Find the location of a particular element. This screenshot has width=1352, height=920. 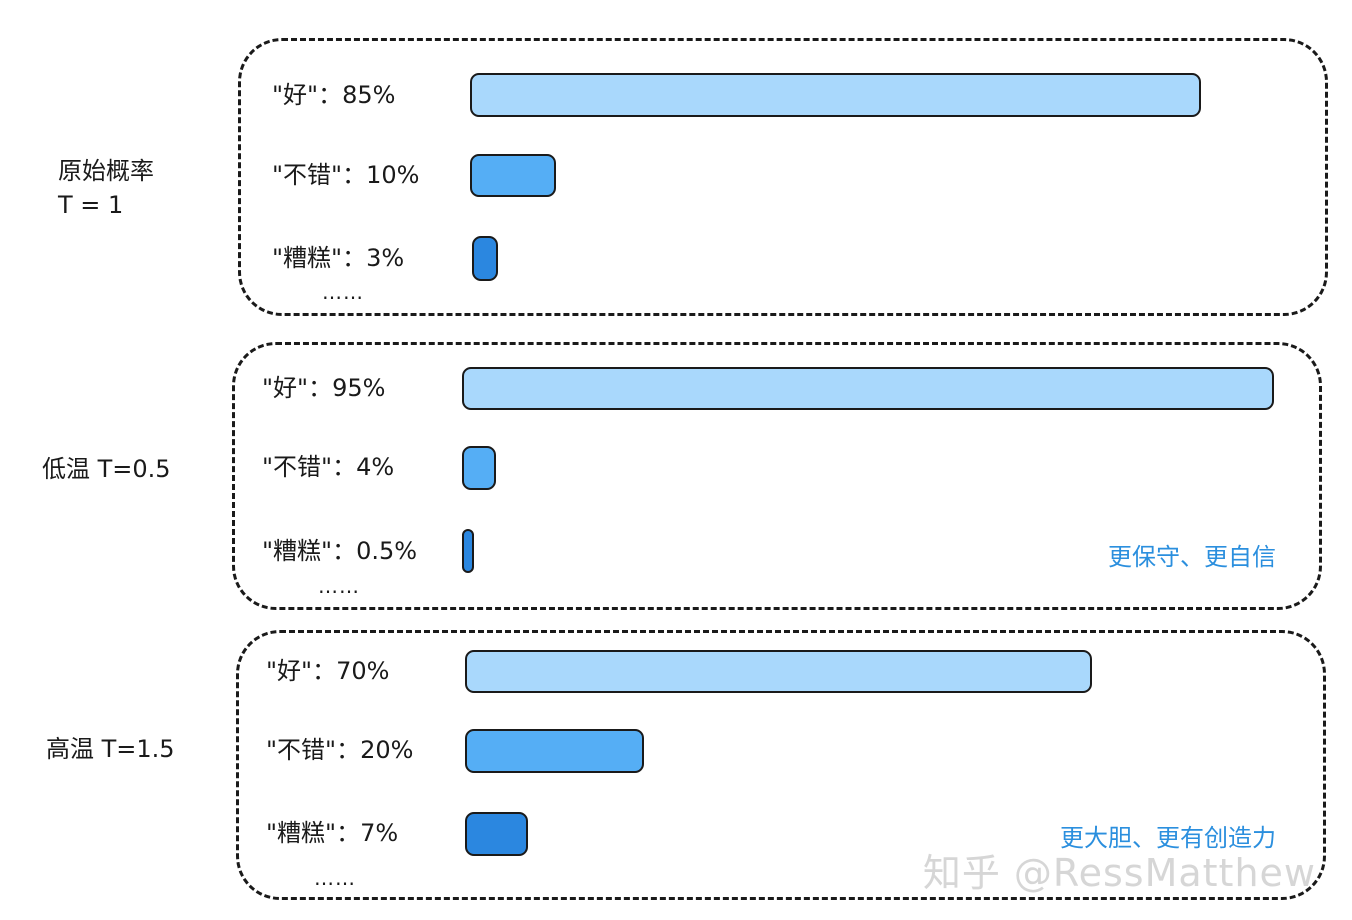

row-label-bad: "糟糕"：3% is located at coordinates (338, 258).